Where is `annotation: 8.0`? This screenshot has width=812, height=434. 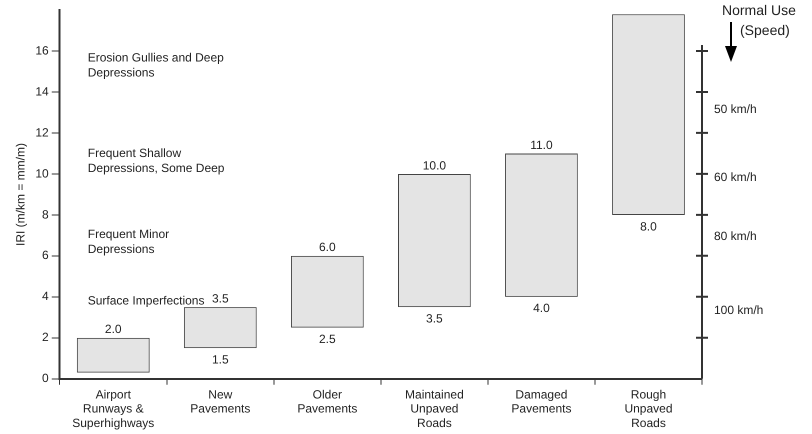 annotation: 8.0 is located at coordinates (649, 226).